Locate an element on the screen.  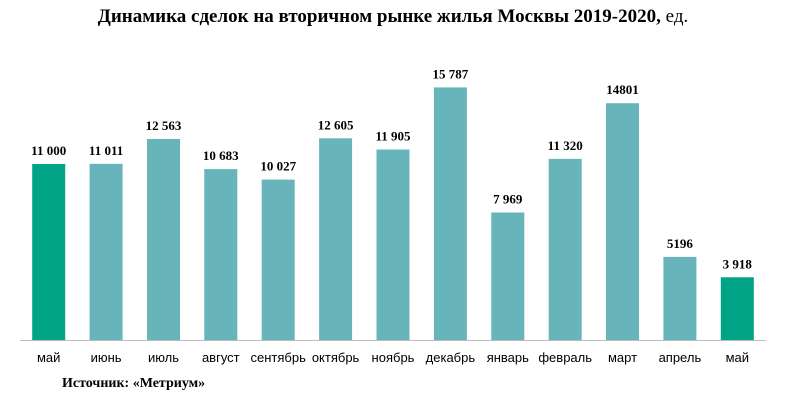
data-label-11: 5196 is located at coordinates (680, 243).